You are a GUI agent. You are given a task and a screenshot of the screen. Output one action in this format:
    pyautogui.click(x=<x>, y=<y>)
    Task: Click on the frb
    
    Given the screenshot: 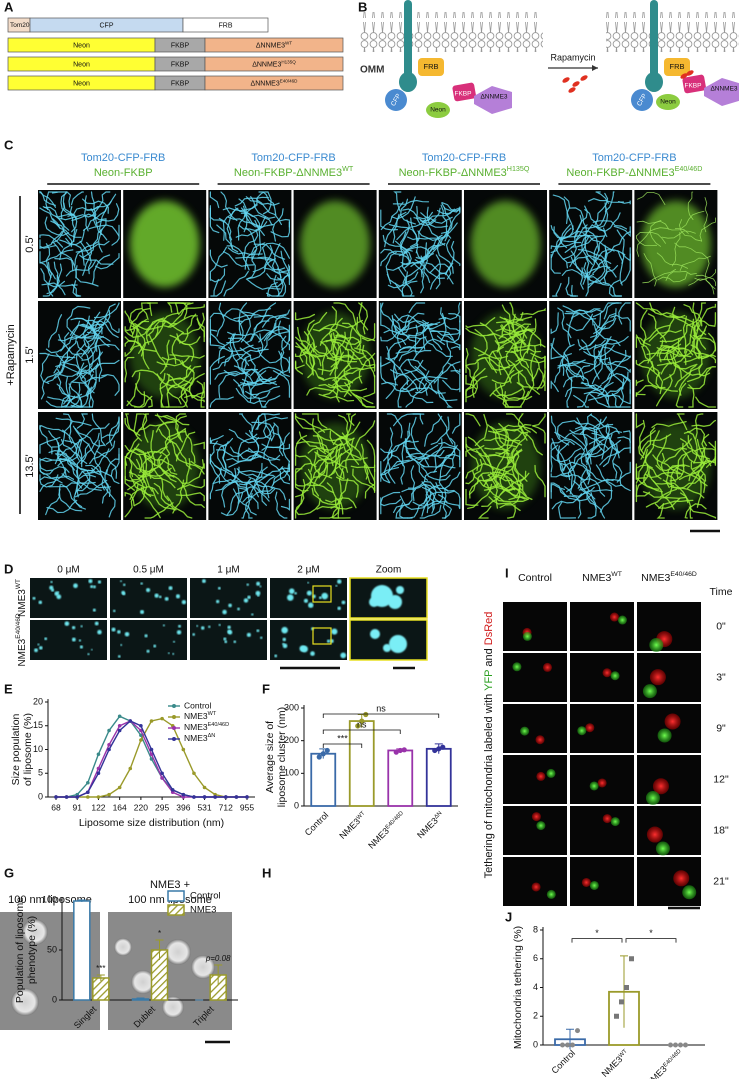 What is the action you would take?
    pyautogui.click(x=431, y=67)
    